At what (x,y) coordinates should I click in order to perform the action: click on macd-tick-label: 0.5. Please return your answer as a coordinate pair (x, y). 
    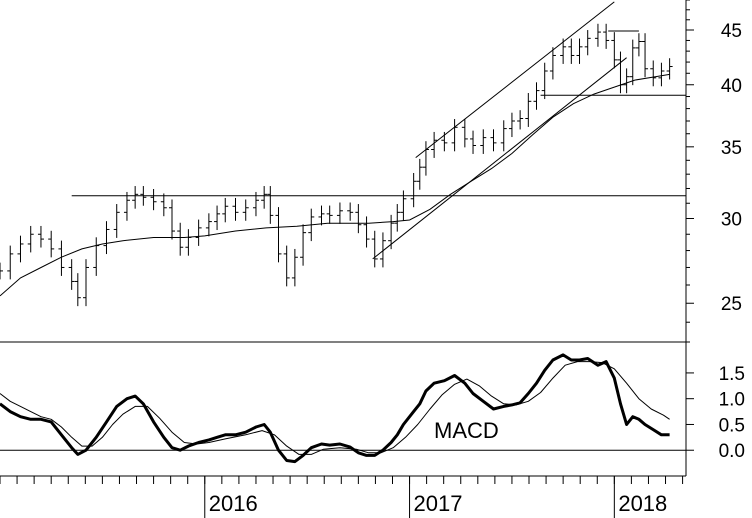
    Looking at the image, I should click on (732, 425).